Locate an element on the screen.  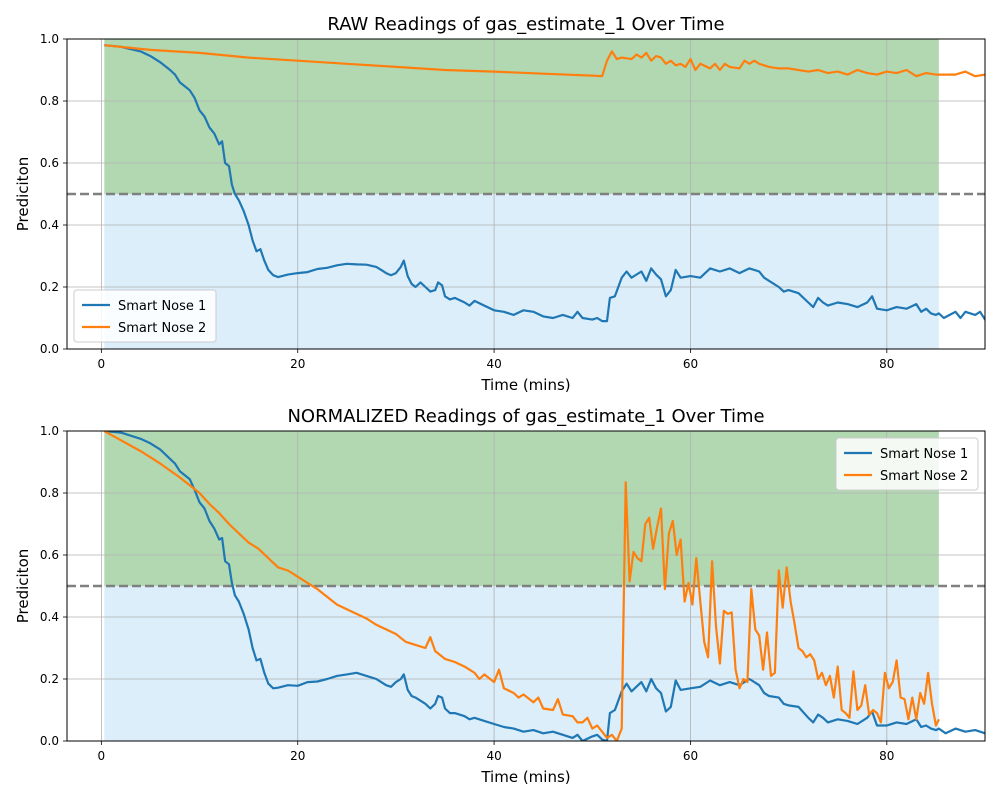
chart-title: RAW Readings of gas_estimate_1 Over Time is located at coordinates (525, 24).